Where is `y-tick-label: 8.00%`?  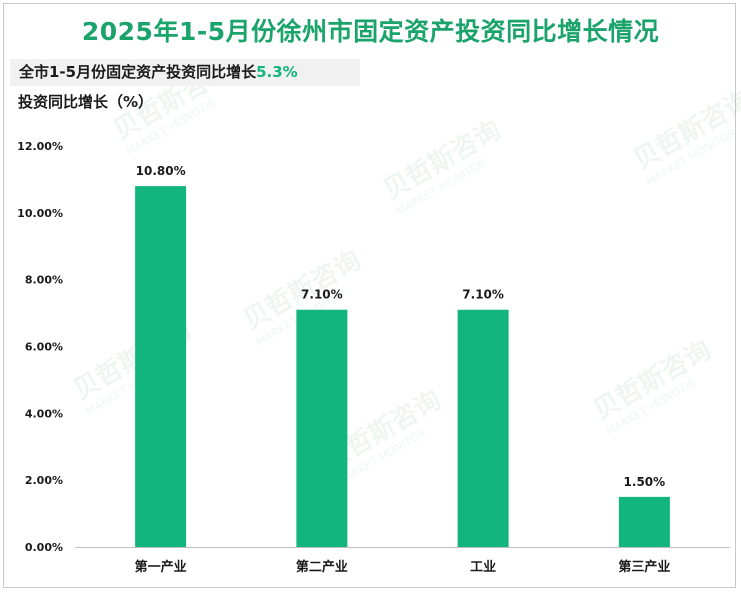
y-tick-label: 8.00% is located at coordinates (44, 280).